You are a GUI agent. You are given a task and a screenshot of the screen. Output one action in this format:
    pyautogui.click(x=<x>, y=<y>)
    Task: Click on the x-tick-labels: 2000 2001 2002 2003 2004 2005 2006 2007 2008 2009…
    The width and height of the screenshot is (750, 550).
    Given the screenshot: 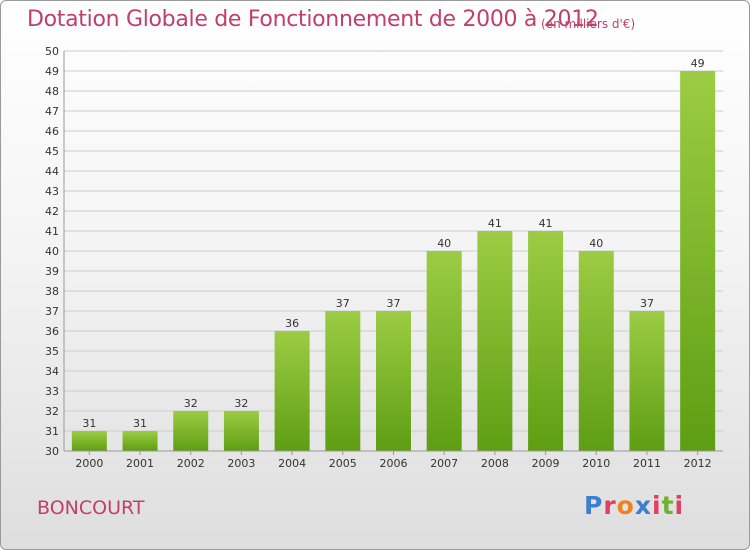 What is the action you would take?
    pyautogui.click(x=393, y=463)
    